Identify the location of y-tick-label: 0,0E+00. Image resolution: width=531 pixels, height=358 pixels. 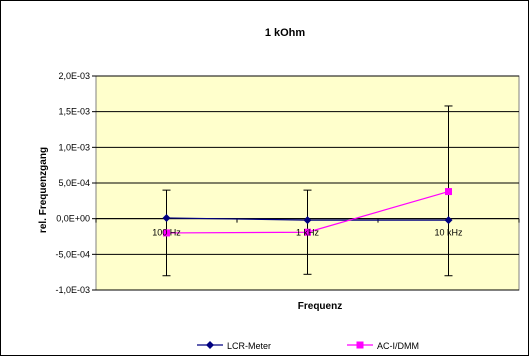
(73, 219).